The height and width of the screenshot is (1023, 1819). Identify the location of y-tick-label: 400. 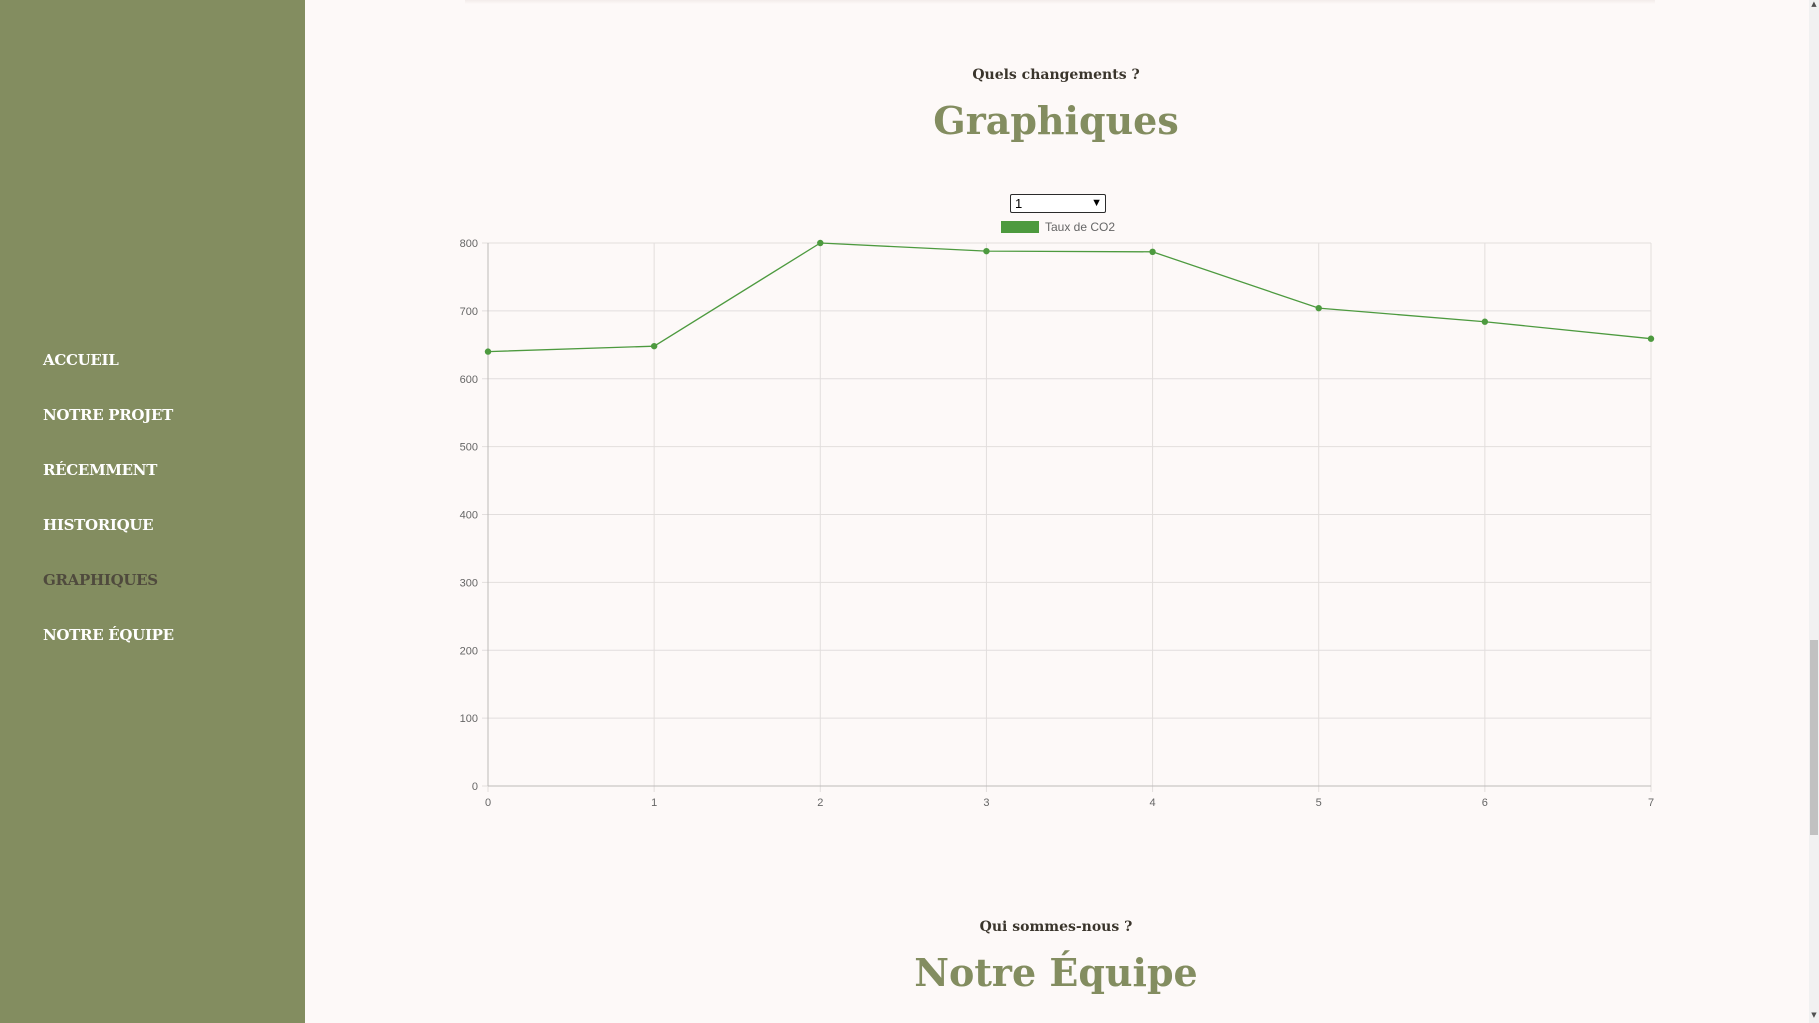
(469, 516).